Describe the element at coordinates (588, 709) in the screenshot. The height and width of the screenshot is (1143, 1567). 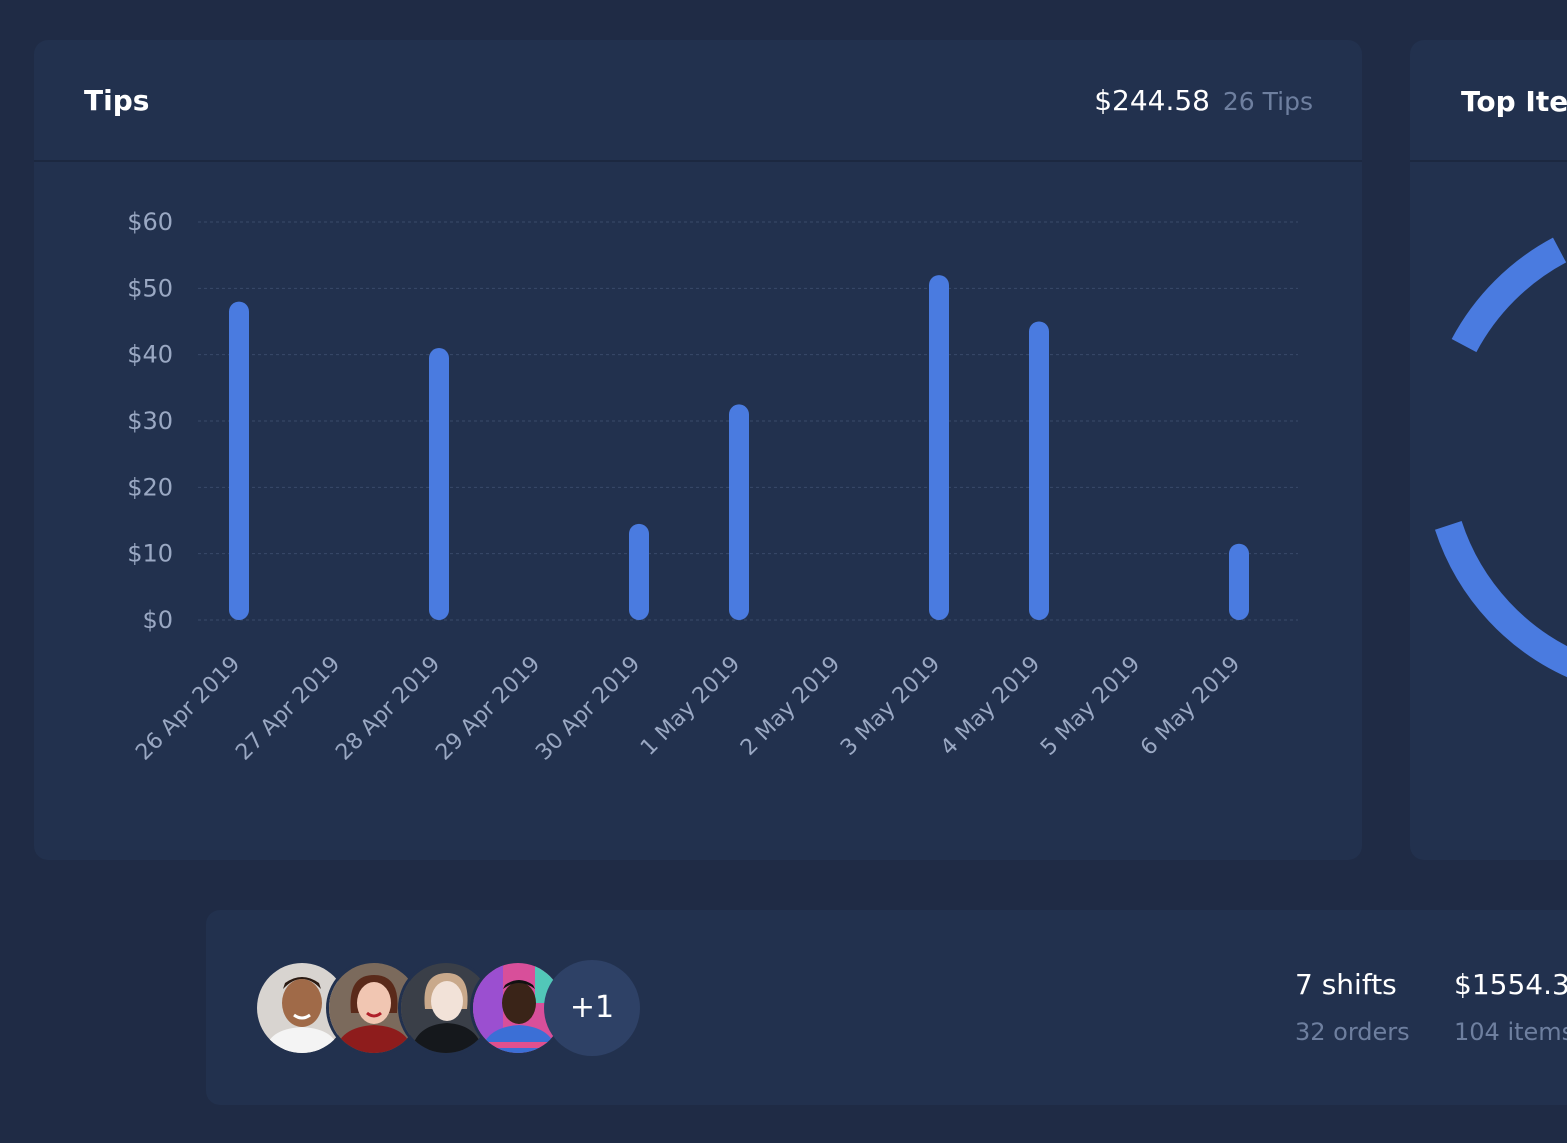
I see `x-tick-label: 30 Apr 2019` at that location.